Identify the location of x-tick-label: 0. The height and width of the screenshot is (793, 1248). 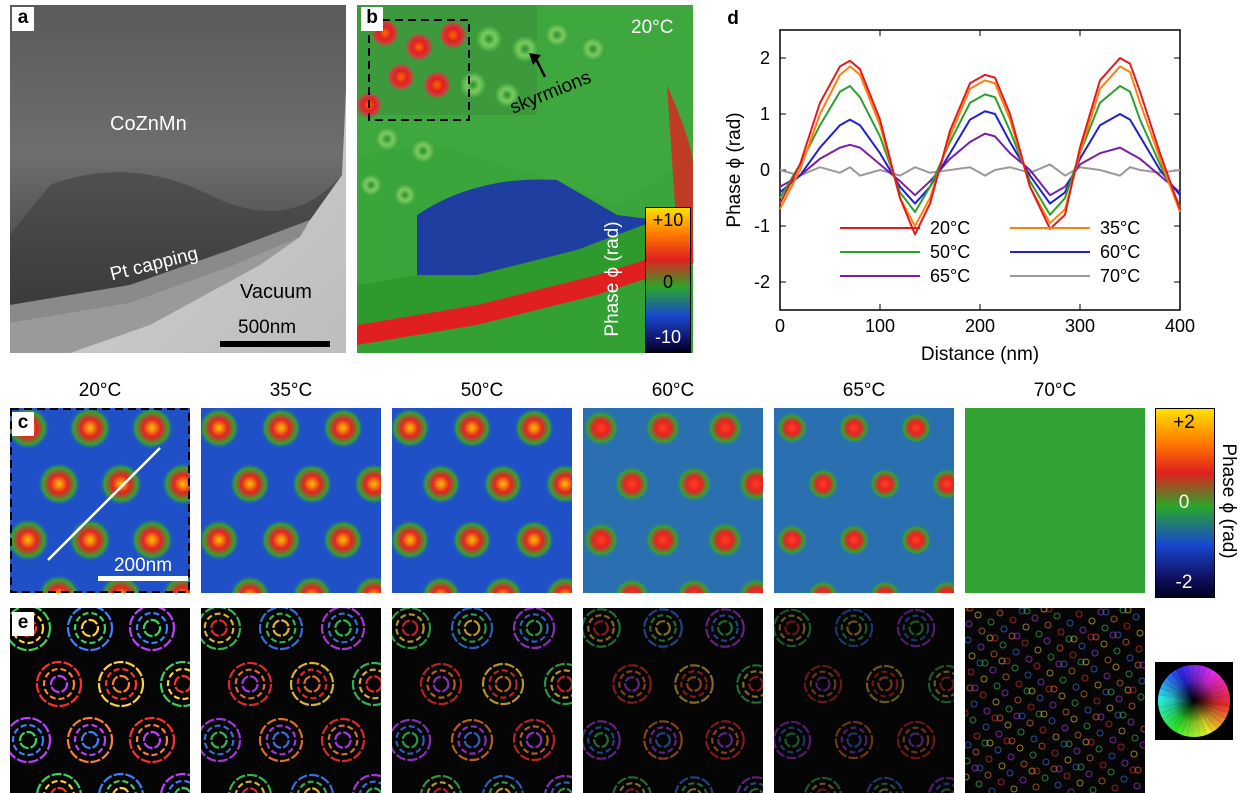
(780, 326).